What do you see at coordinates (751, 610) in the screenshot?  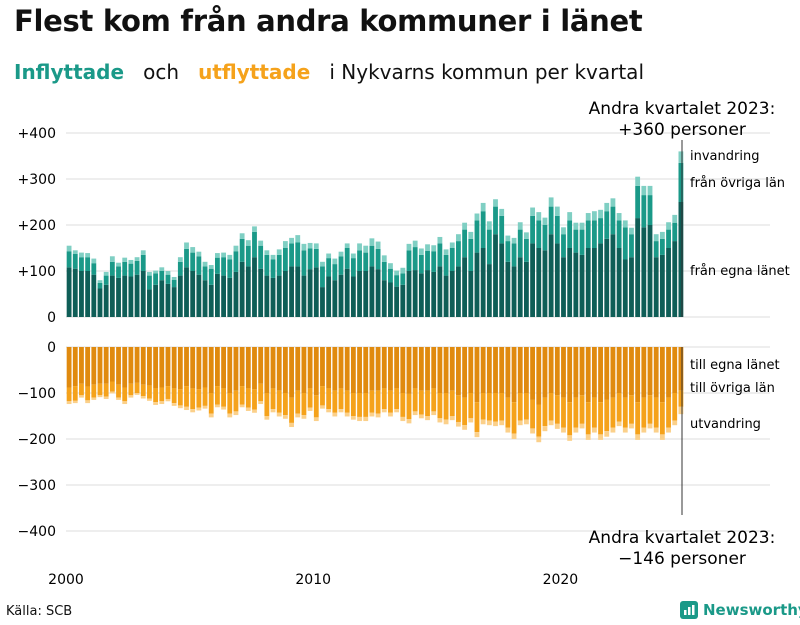 I see `newsworthy-brand: Newsworthy` at bounding box center [751, 610].